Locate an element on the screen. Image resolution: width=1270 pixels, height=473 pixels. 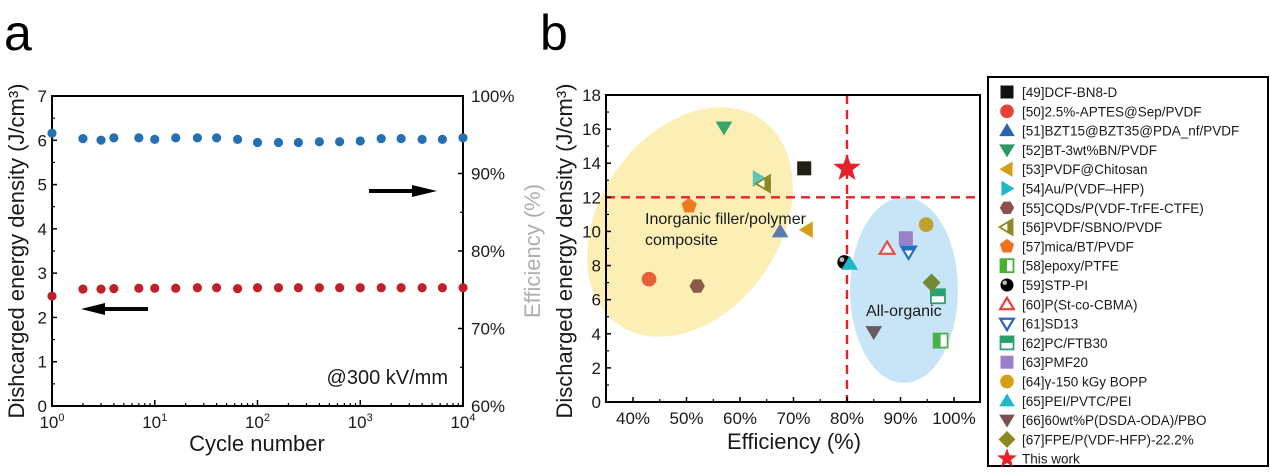
panel-label-b: b is located at coordinates (554, 33).